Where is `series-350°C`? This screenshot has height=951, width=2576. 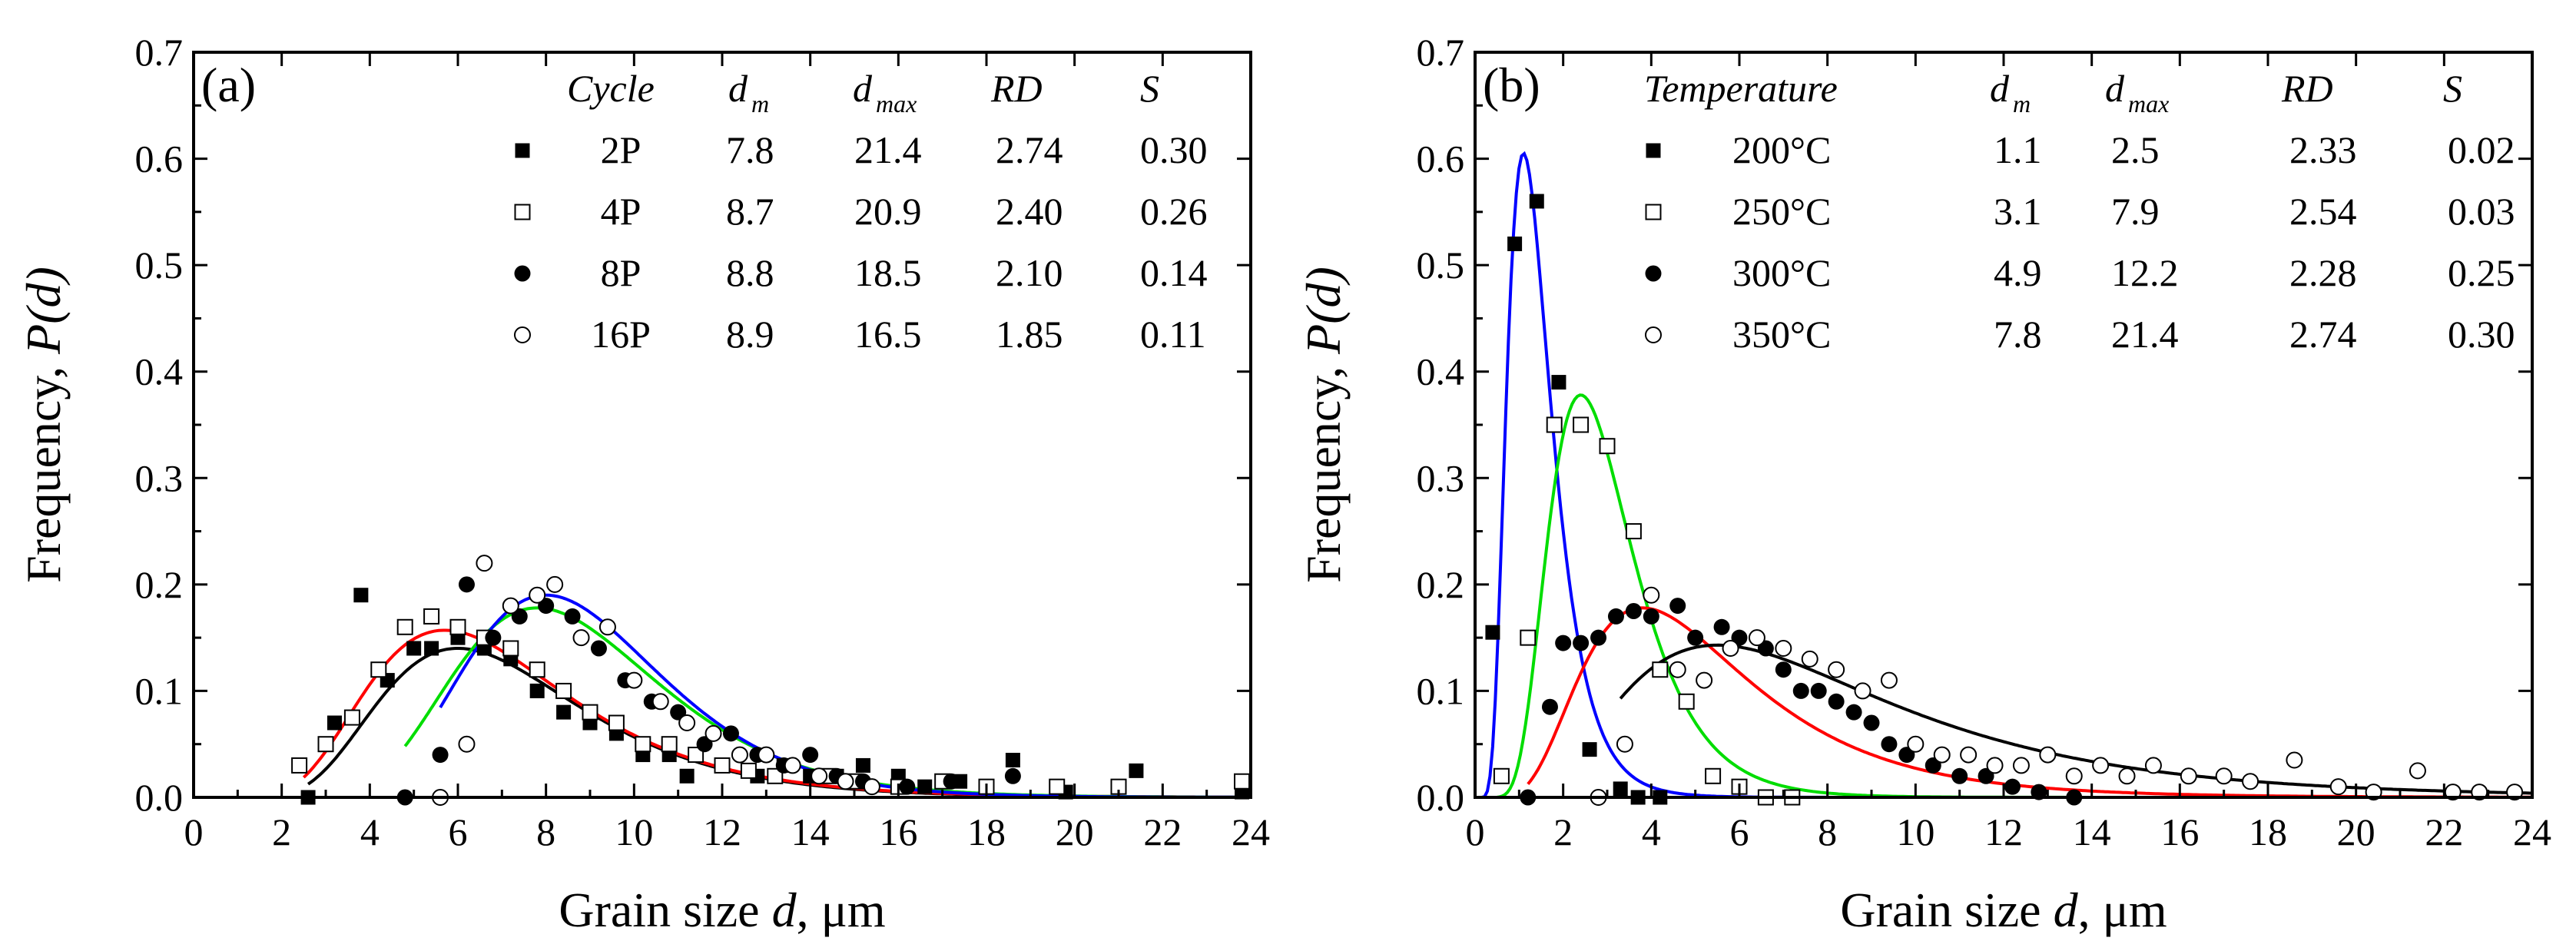 series-350°C is located at coordinates (2057, 696).